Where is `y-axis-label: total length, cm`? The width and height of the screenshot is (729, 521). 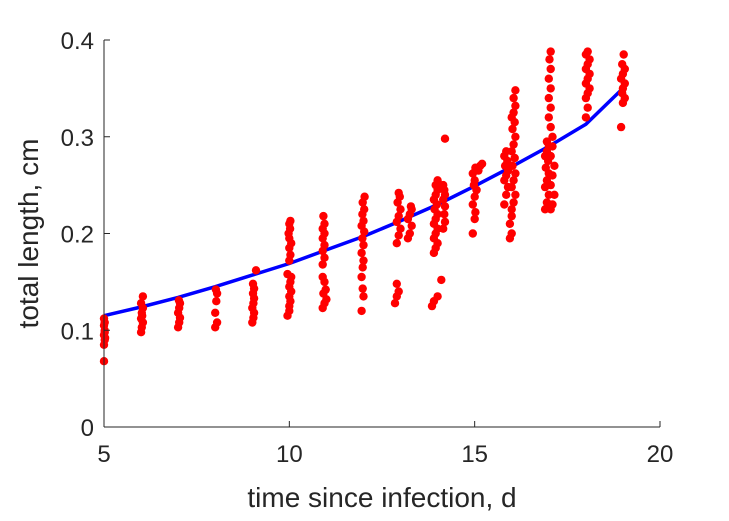 y-axis-label: total length, cm is located at coordinates (28, 234).